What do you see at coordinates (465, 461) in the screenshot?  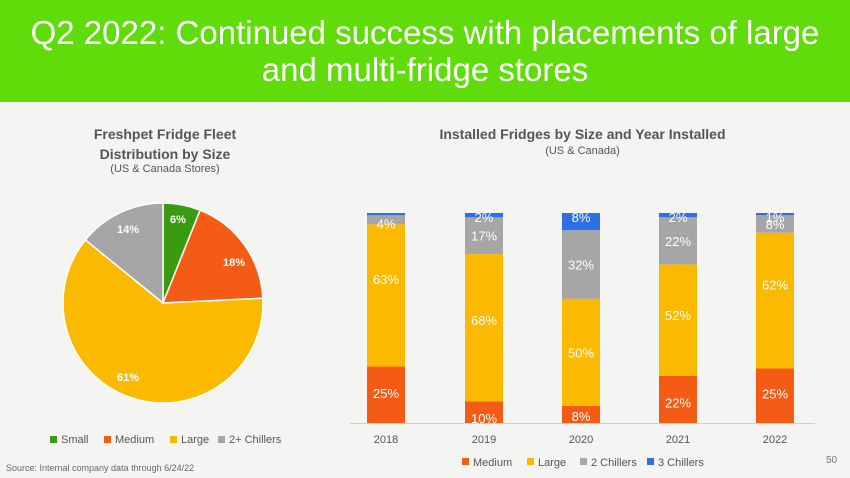 I see `bar-legend-swatch-medium` at bounding box center [465, 461].